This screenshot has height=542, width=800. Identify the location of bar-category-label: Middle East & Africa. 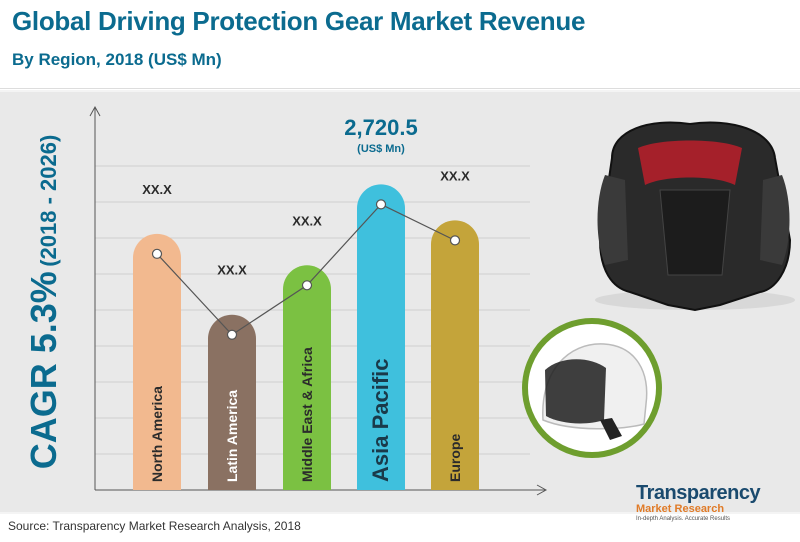
(307, 414).